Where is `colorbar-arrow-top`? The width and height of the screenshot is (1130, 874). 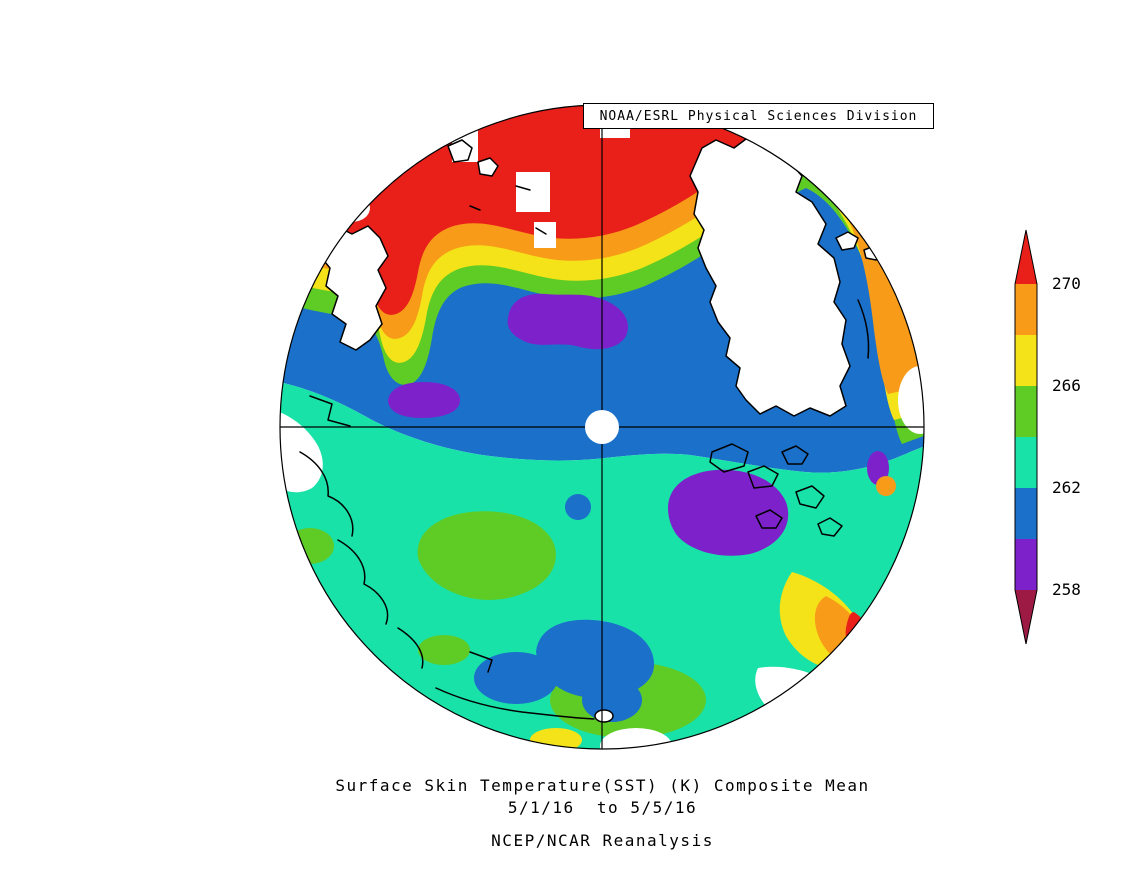
colorbar-arrow-top is located at coordinates (1026, 257).